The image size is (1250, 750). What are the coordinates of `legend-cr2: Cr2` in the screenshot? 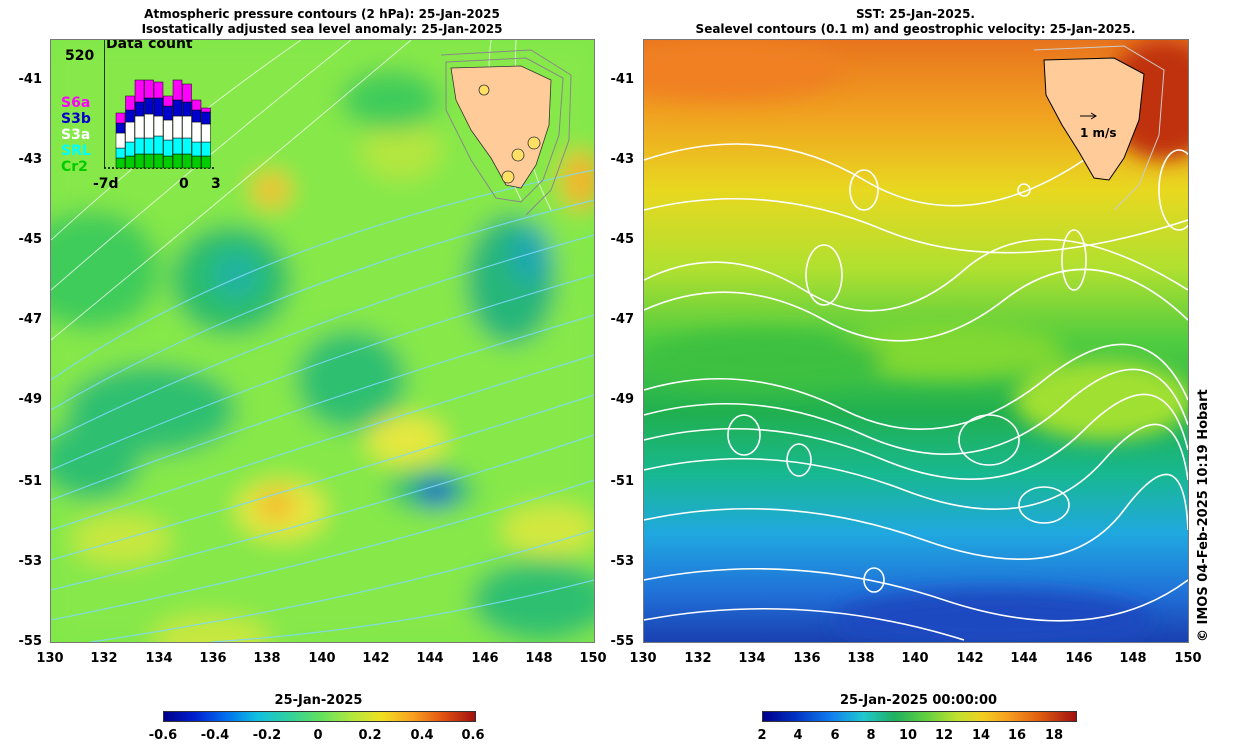 It's located at (74, 167).